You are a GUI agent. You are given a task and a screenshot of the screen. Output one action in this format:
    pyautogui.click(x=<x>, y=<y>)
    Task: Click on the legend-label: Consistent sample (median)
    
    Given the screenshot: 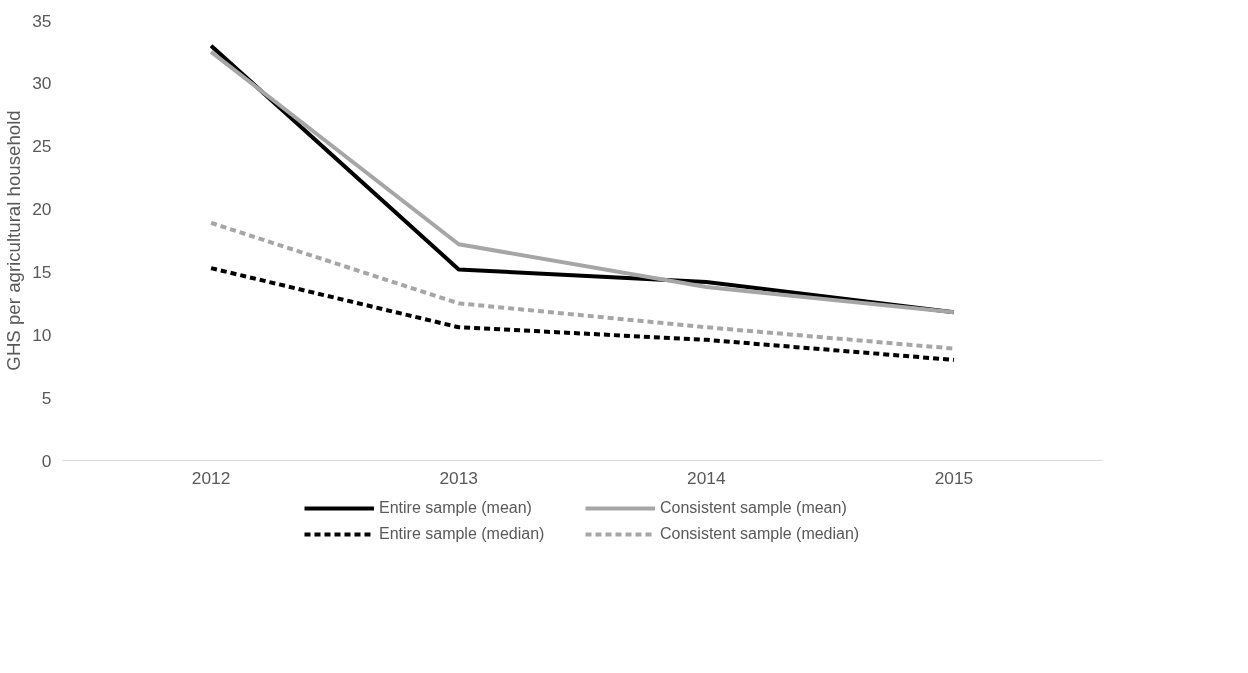 What is the action you would take?
    pyautogui.click(x=760, y=534)
    